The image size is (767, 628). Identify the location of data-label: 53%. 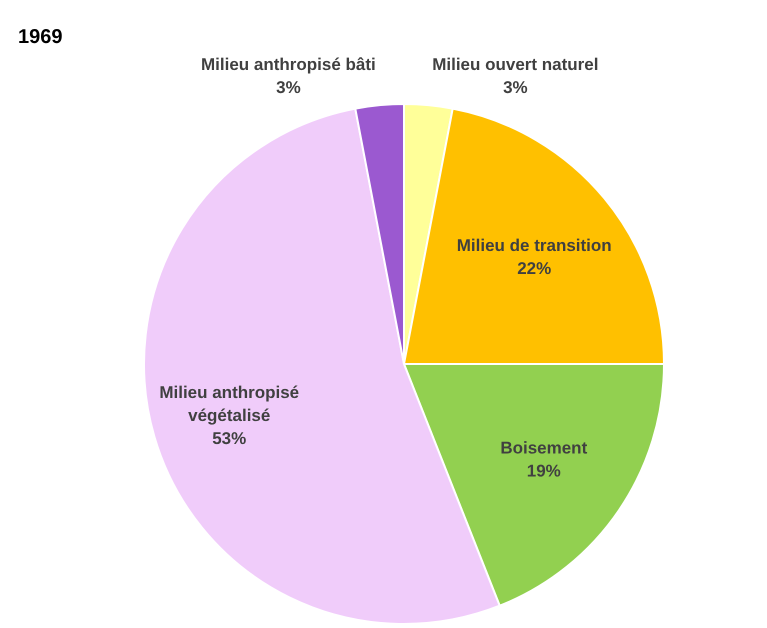
(229, 438).